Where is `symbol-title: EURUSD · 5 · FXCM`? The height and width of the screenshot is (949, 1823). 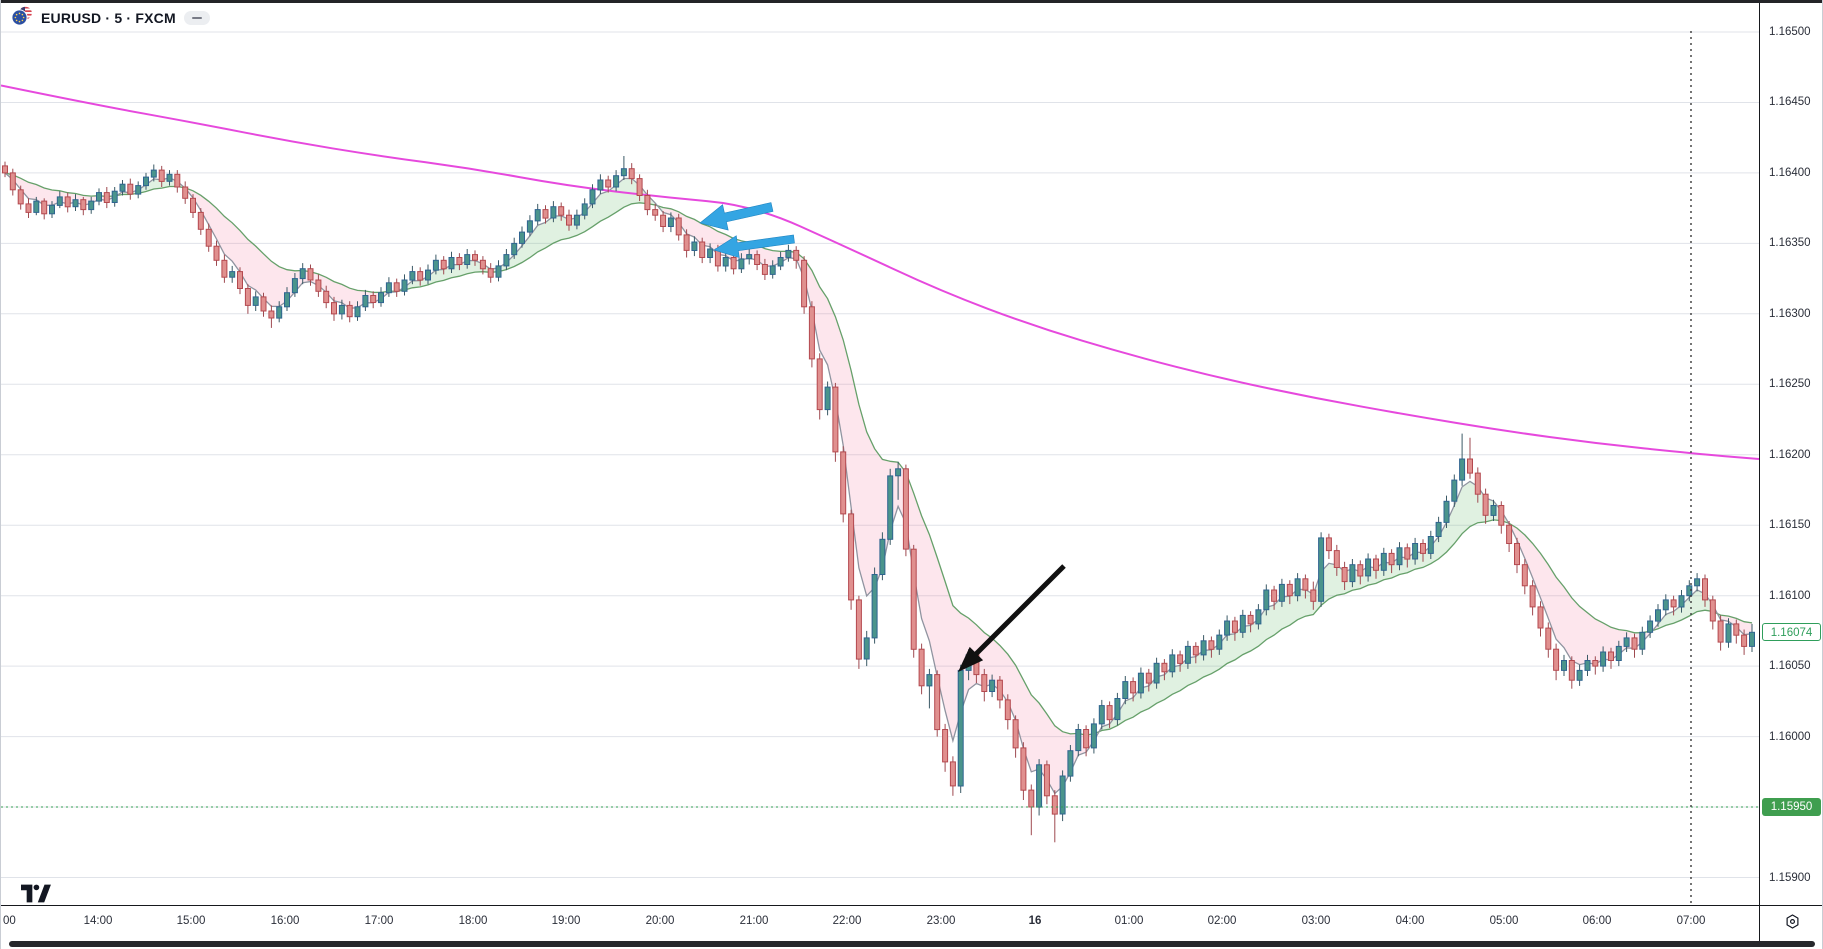 symbol-title: EURUSD · 5 · FXCM is located at coordinates (108, 18).